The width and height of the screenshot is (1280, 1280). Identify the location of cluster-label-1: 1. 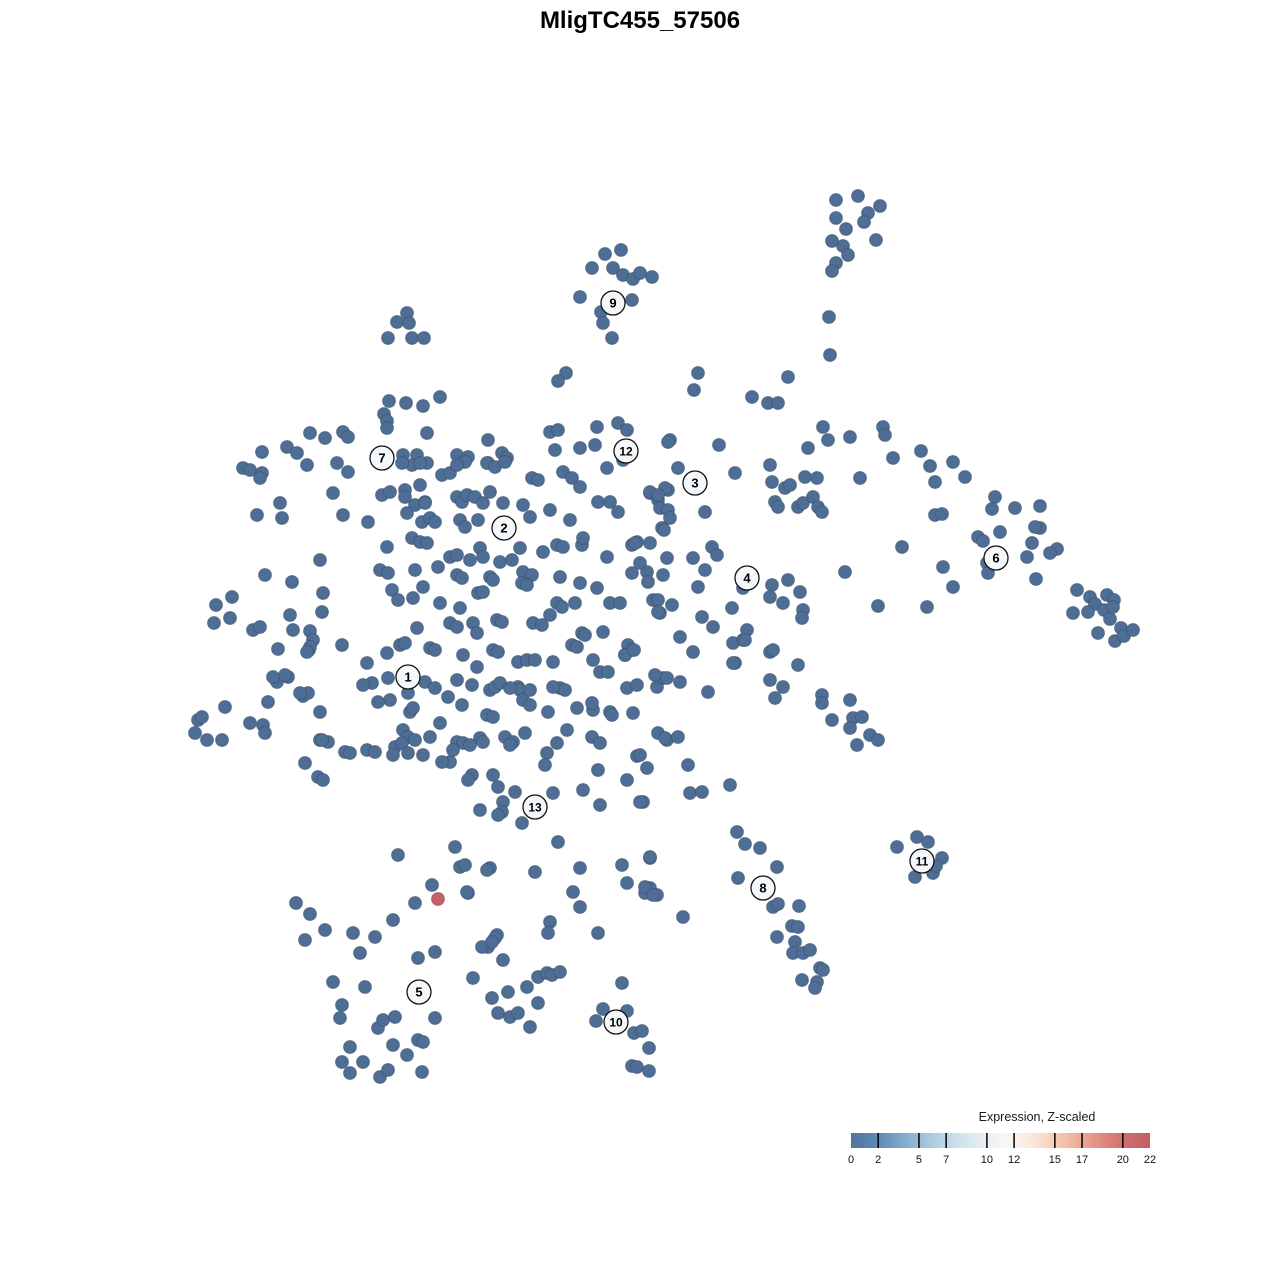
(407, 677).